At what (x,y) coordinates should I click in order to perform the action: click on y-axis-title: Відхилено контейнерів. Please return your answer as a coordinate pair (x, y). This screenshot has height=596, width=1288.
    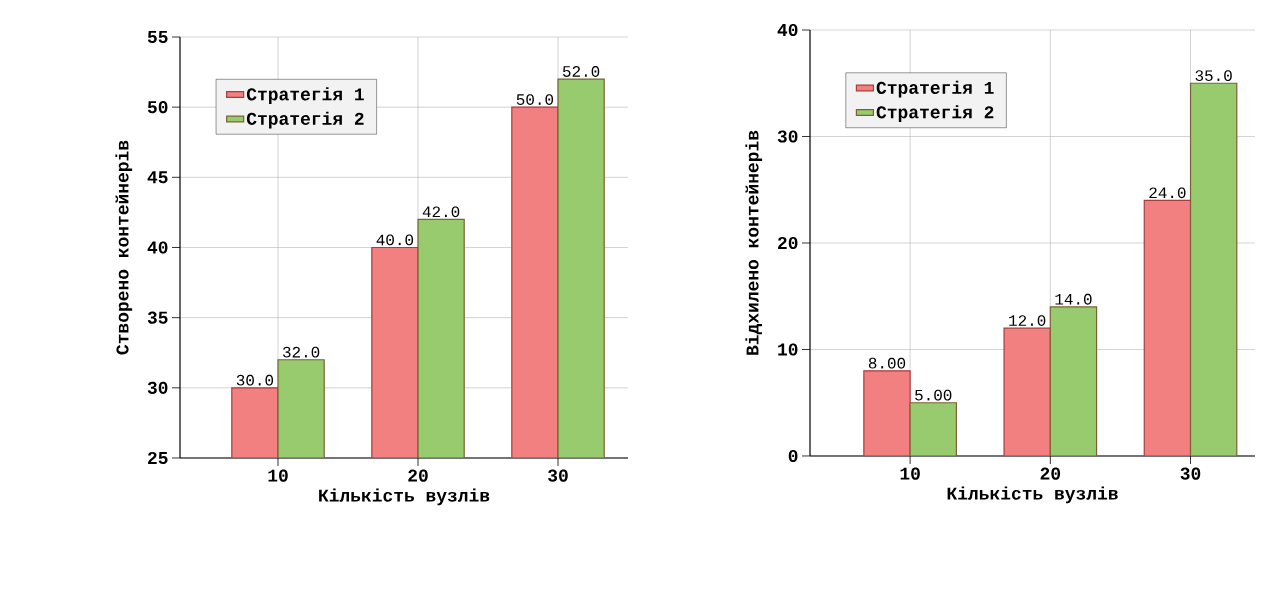
    Looking at the image, I should click on (754, 242).